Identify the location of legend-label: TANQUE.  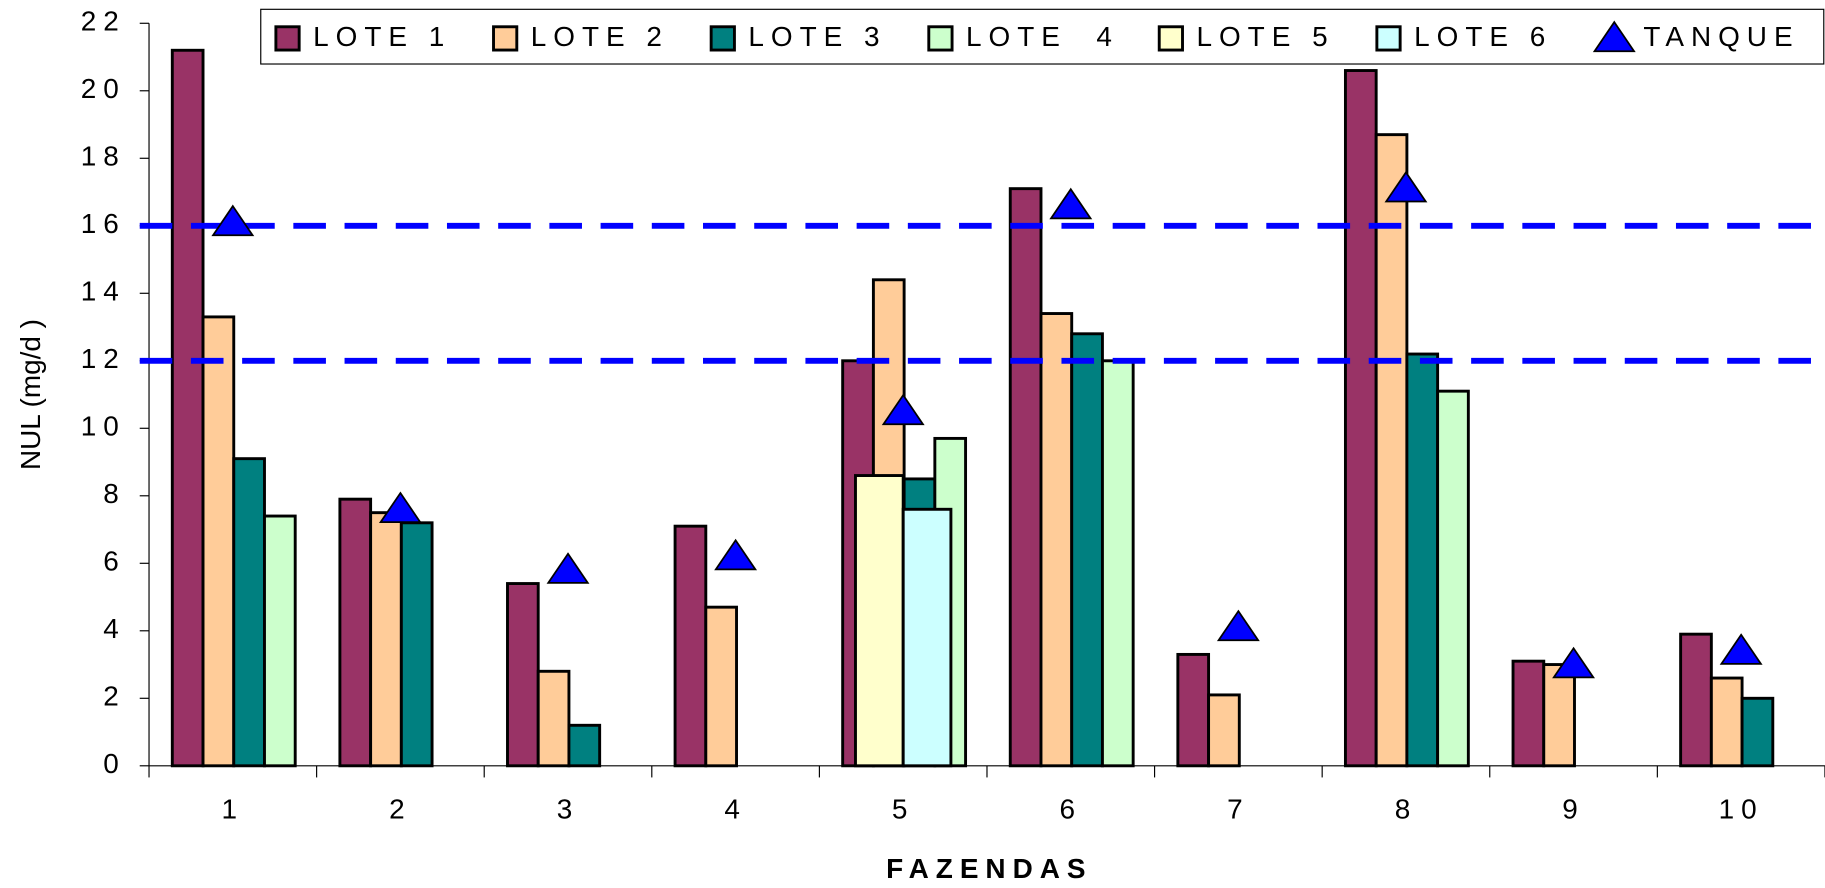
(1721, 36).